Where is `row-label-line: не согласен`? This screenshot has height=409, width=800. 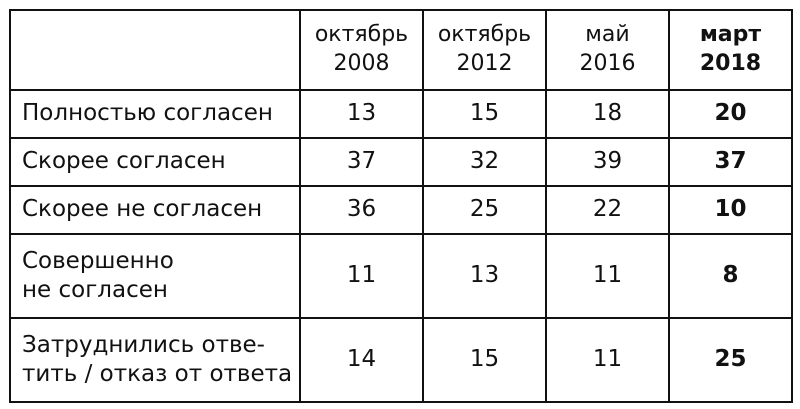 row-label-line: не согласен is located at coordinates (95, 290).